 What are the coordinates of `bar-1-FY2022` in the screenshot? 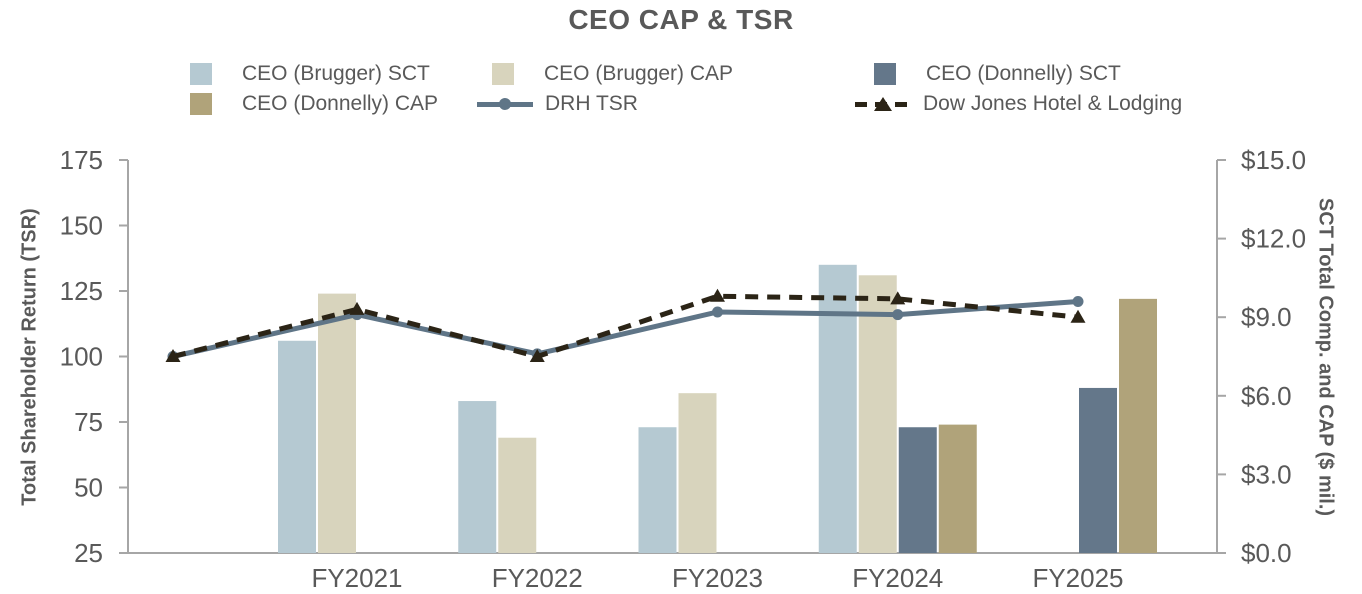 It's located at (517, 495).